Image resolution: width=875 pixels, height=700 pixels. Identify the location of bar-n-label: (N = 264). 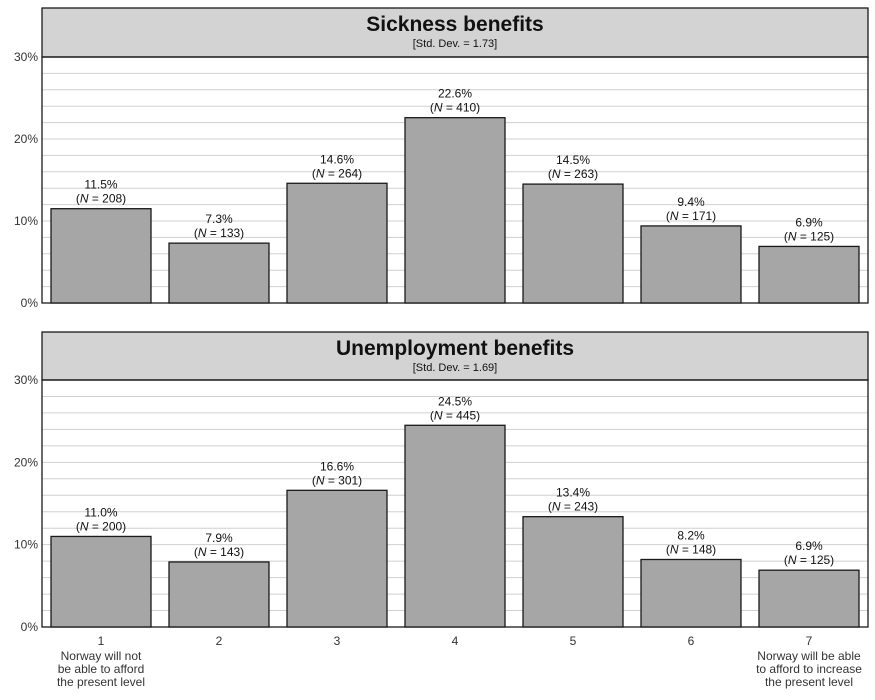
(337, 173).